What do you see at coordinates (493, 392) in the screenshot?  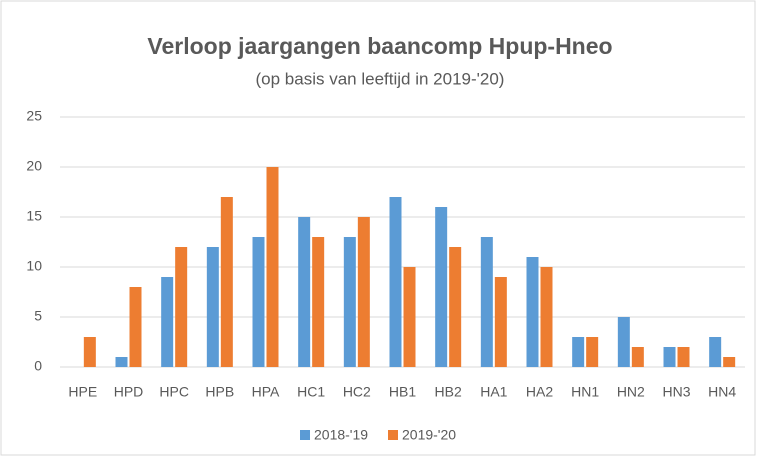 I see `x-tick-label: HA1` at bounding box center [493, 392].